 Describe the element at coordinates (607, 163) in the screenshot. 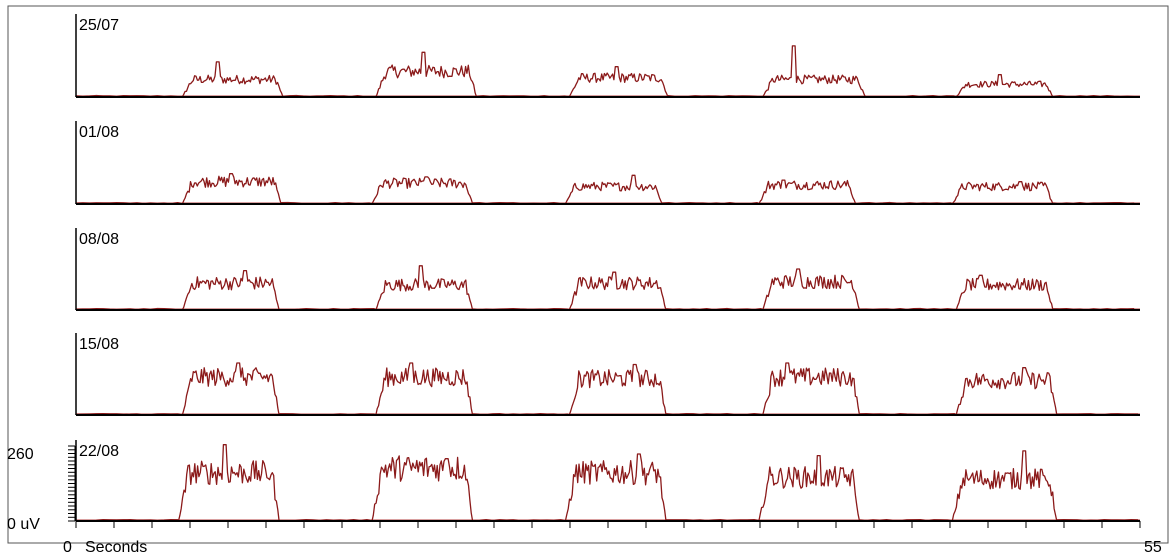

I see `panel-01-08: 01/08` at that location.